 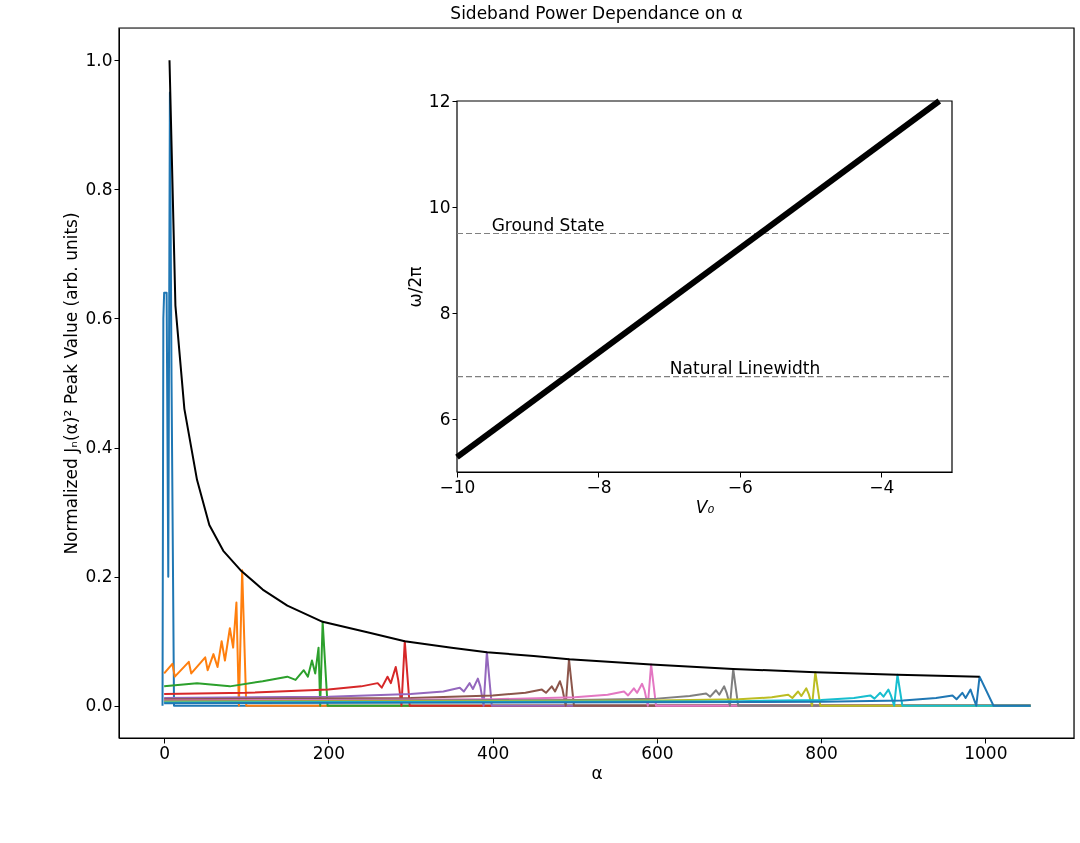 What do you see at coordinates (445, 312) in the screenshot?
I see `y-tick-label: 8` at bounding box center [445, 312].